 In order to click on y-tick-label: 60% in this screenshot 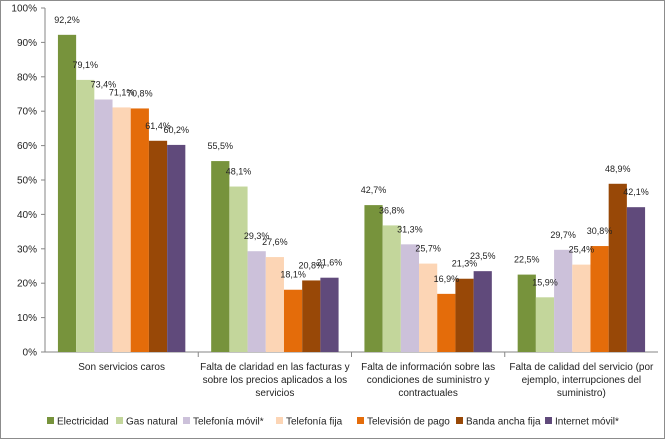, I will do `click(27, 146)`.